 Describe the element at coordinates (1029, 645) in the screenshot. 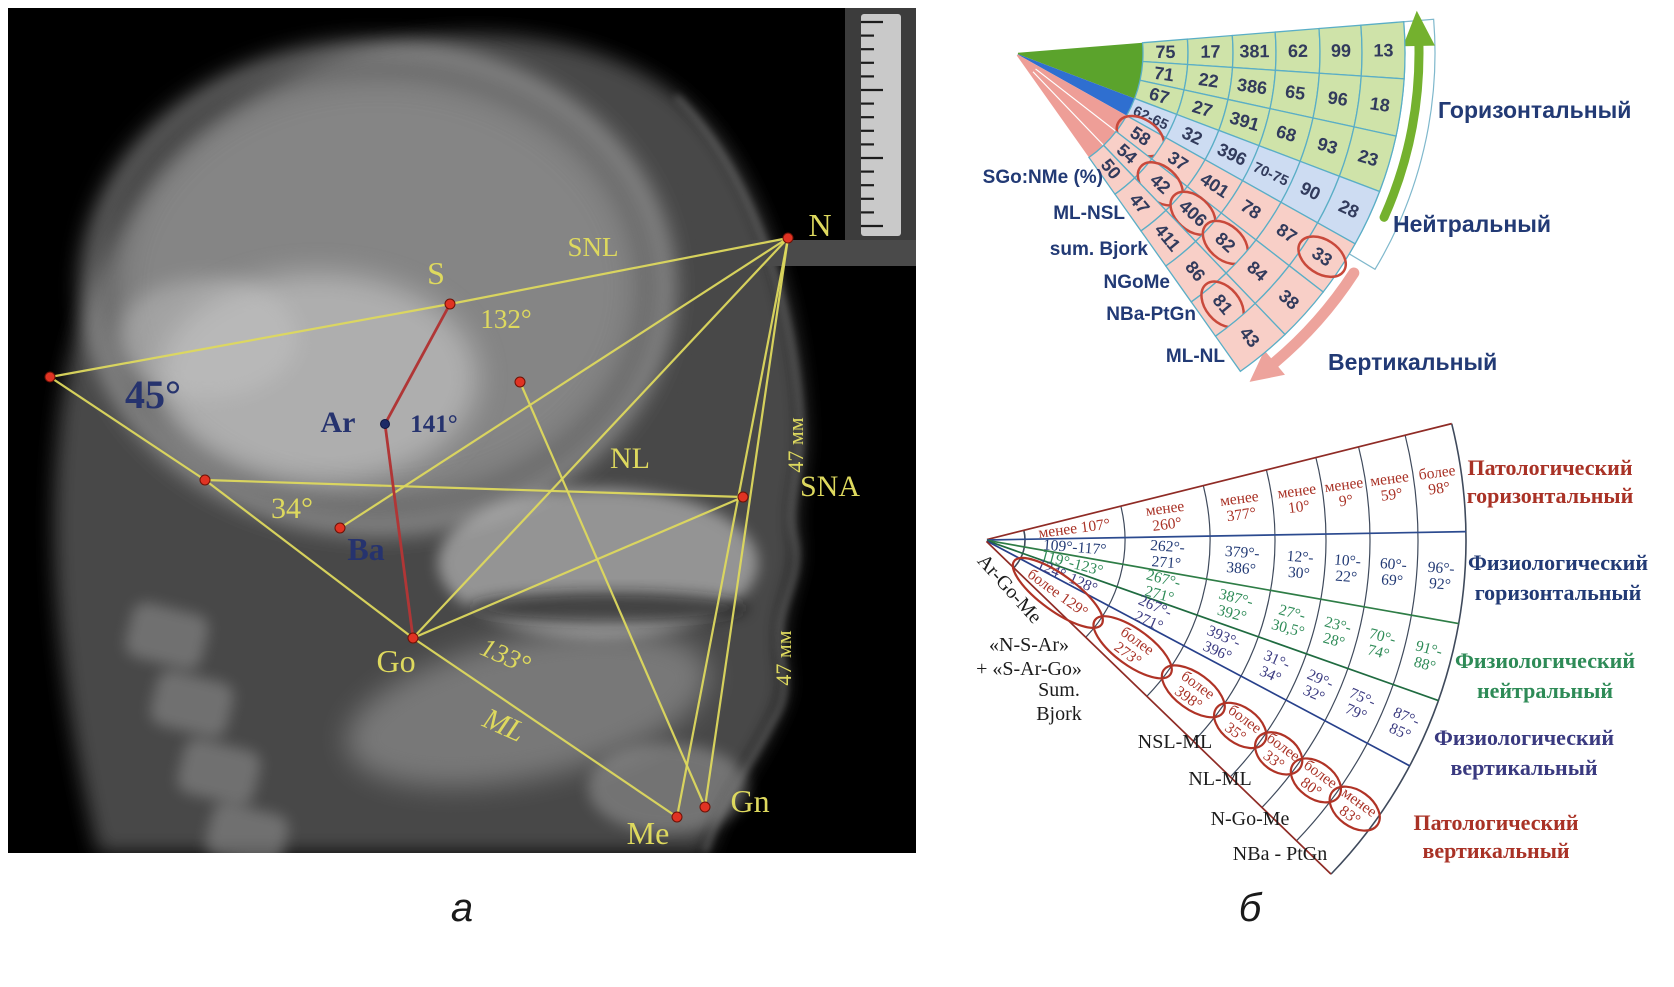

I see `bottom-fan-param-label: «N-S-Ar»` at that location.